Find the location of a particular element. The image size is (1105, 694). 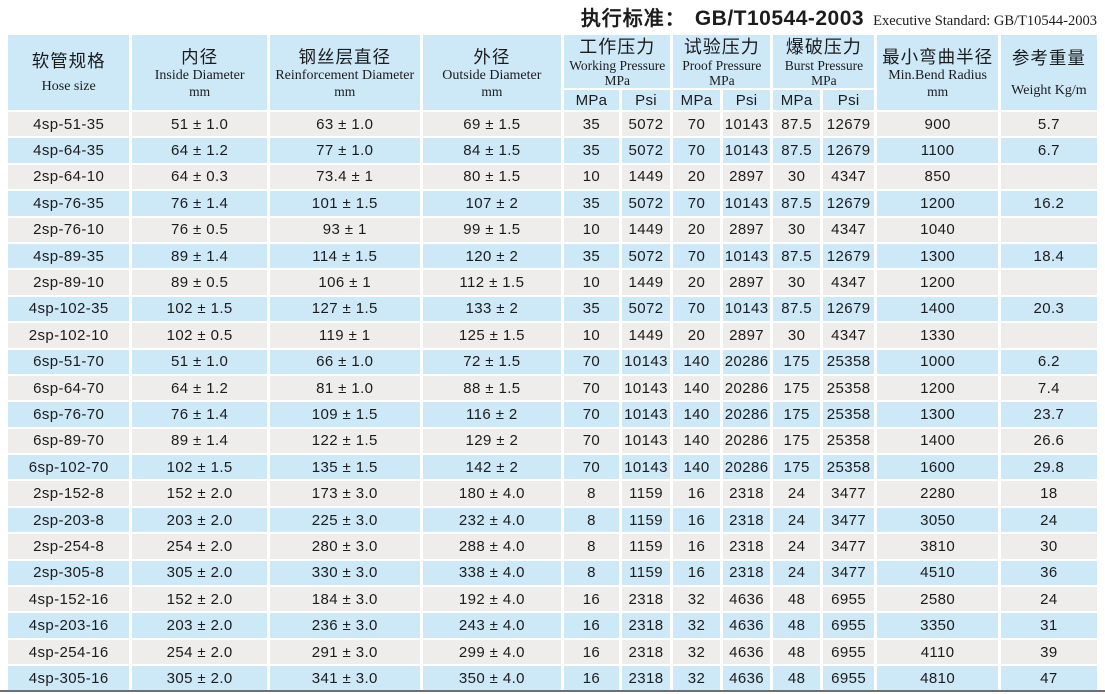

col-header-reinforcement-diameter-unit: mm is located at coordinates (345, 91).